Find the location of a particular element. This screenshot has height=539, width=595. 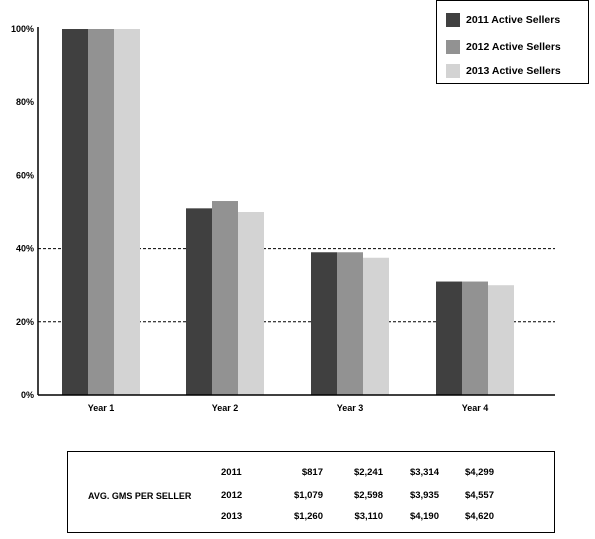

legend-swatch-2013 is located at coordinates (453, 70).